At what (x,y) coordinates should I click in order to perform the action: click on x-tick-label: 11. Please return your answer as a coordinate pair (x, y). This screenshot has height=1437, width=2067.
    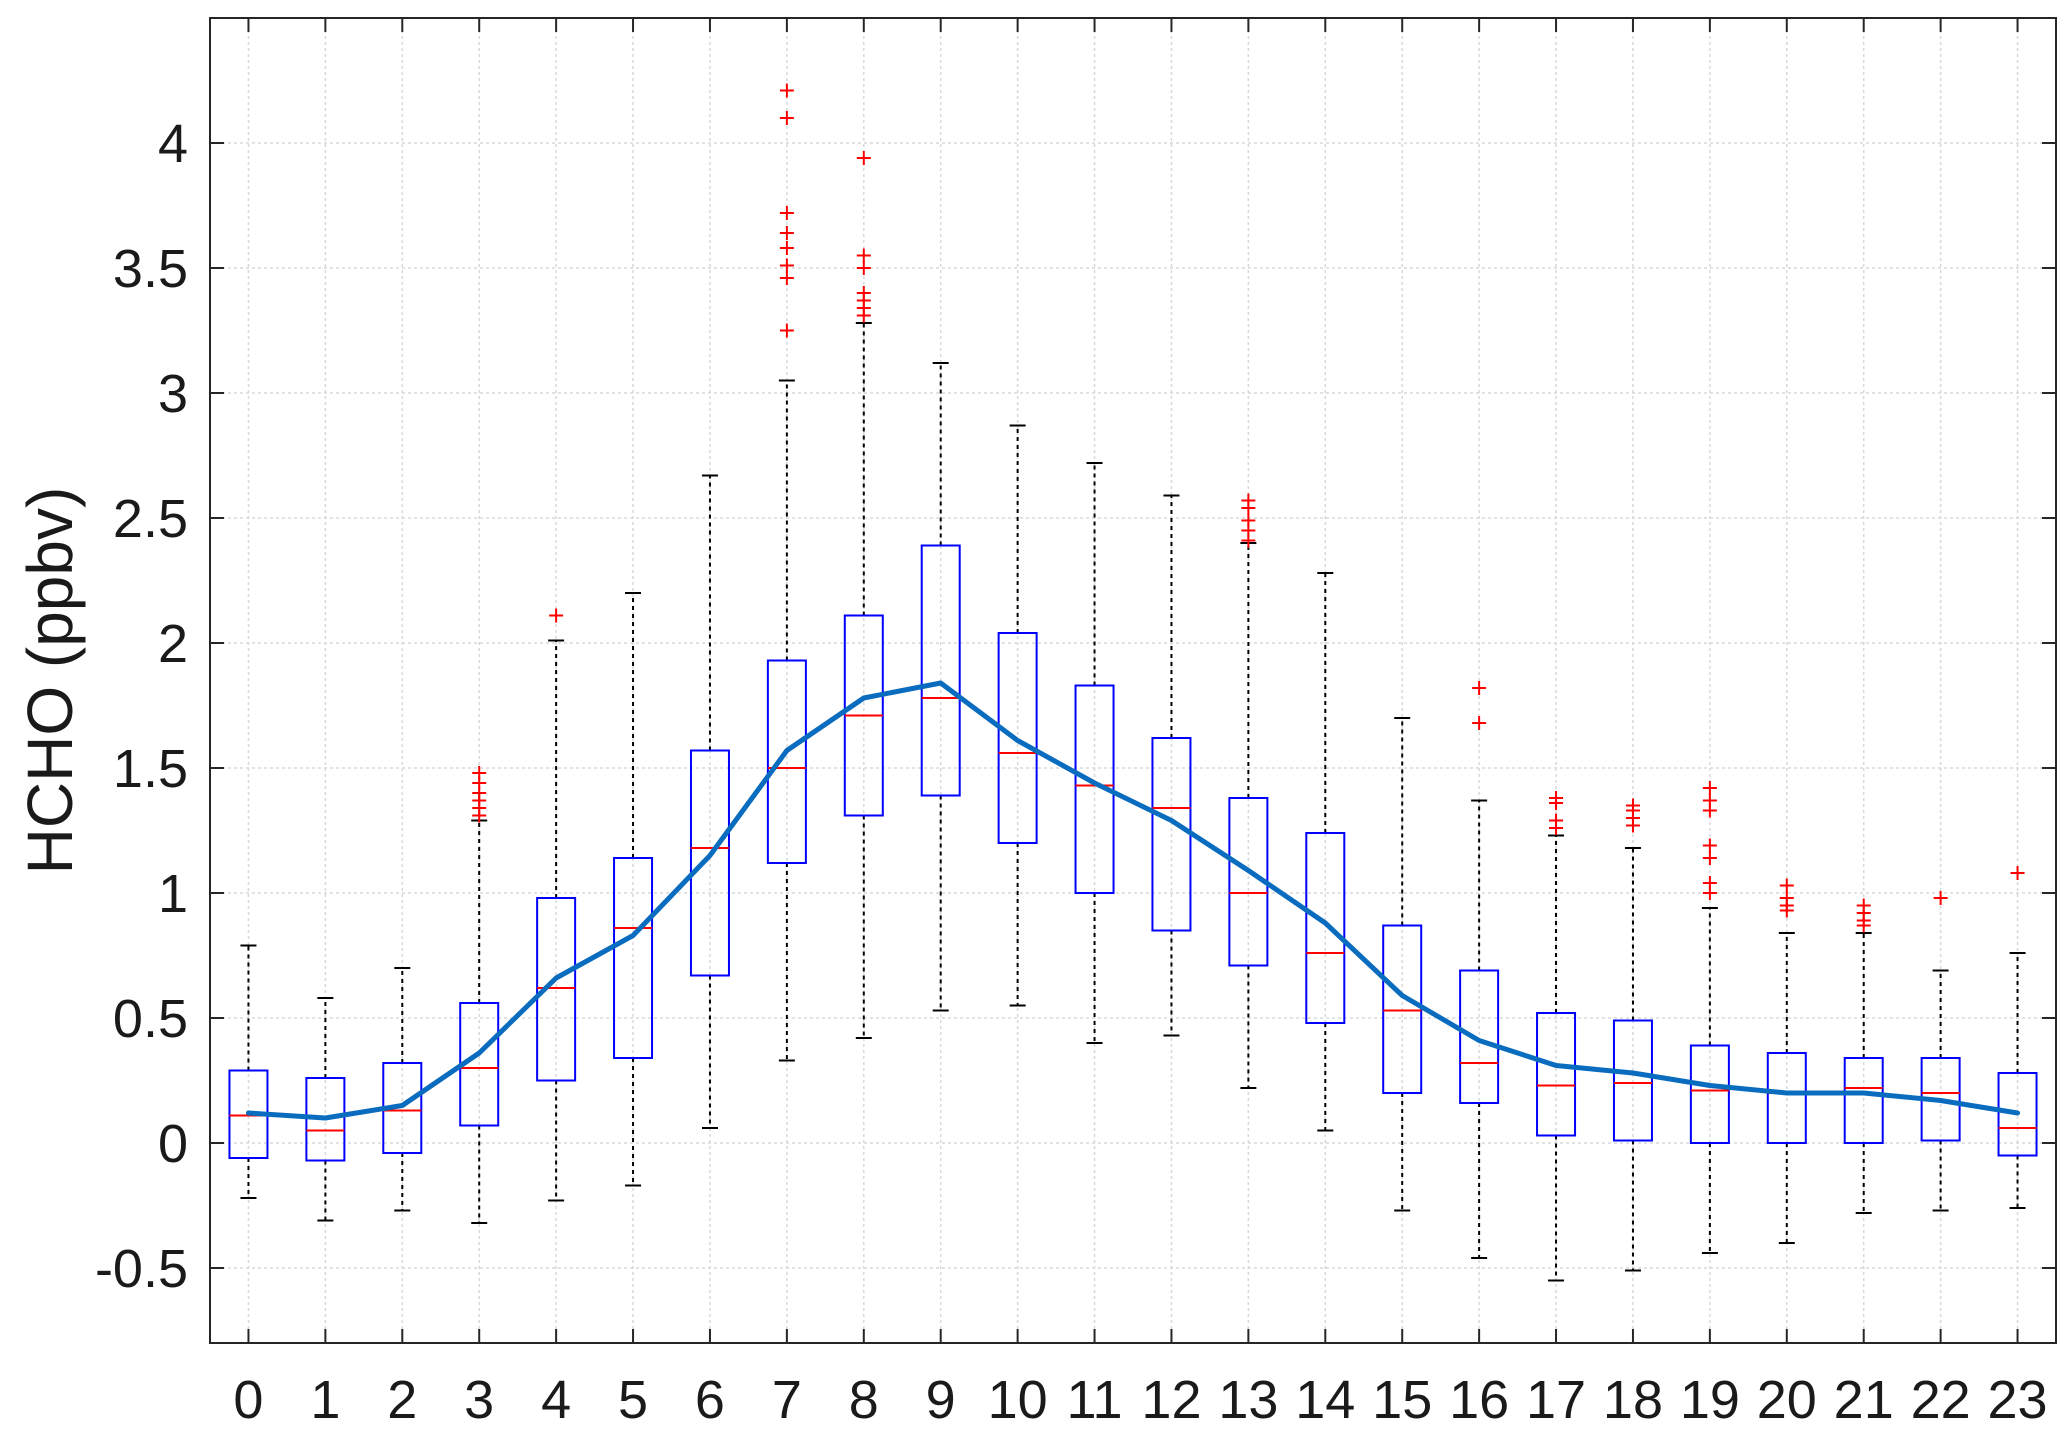
    Looking at the image, I should click on (1095, 1400).